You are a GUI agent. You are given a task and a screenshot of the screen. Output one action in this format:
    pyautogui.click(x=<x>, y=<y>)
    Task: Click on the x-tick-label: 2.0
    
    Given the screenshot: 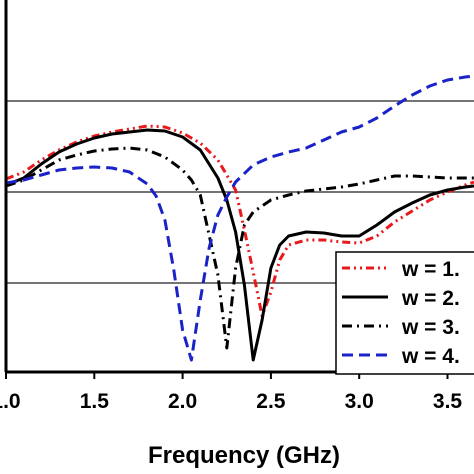 What is the action you would take?
    pyautogui.click(x=182, y=401)
    